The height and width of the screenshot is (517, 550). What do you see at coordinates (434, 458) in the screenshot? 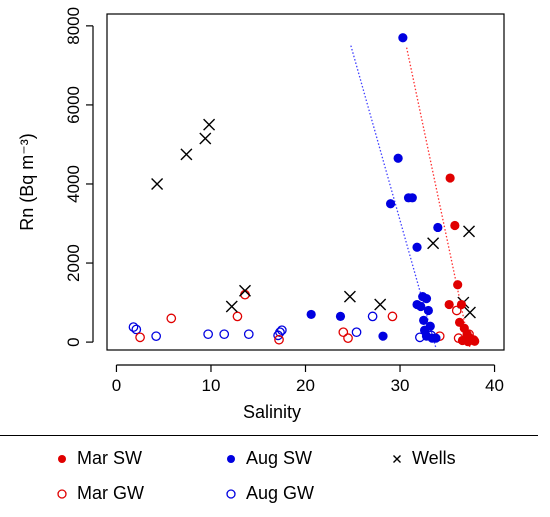
I see `legend-label-wells: Wells` at bounding box center [434, 458].